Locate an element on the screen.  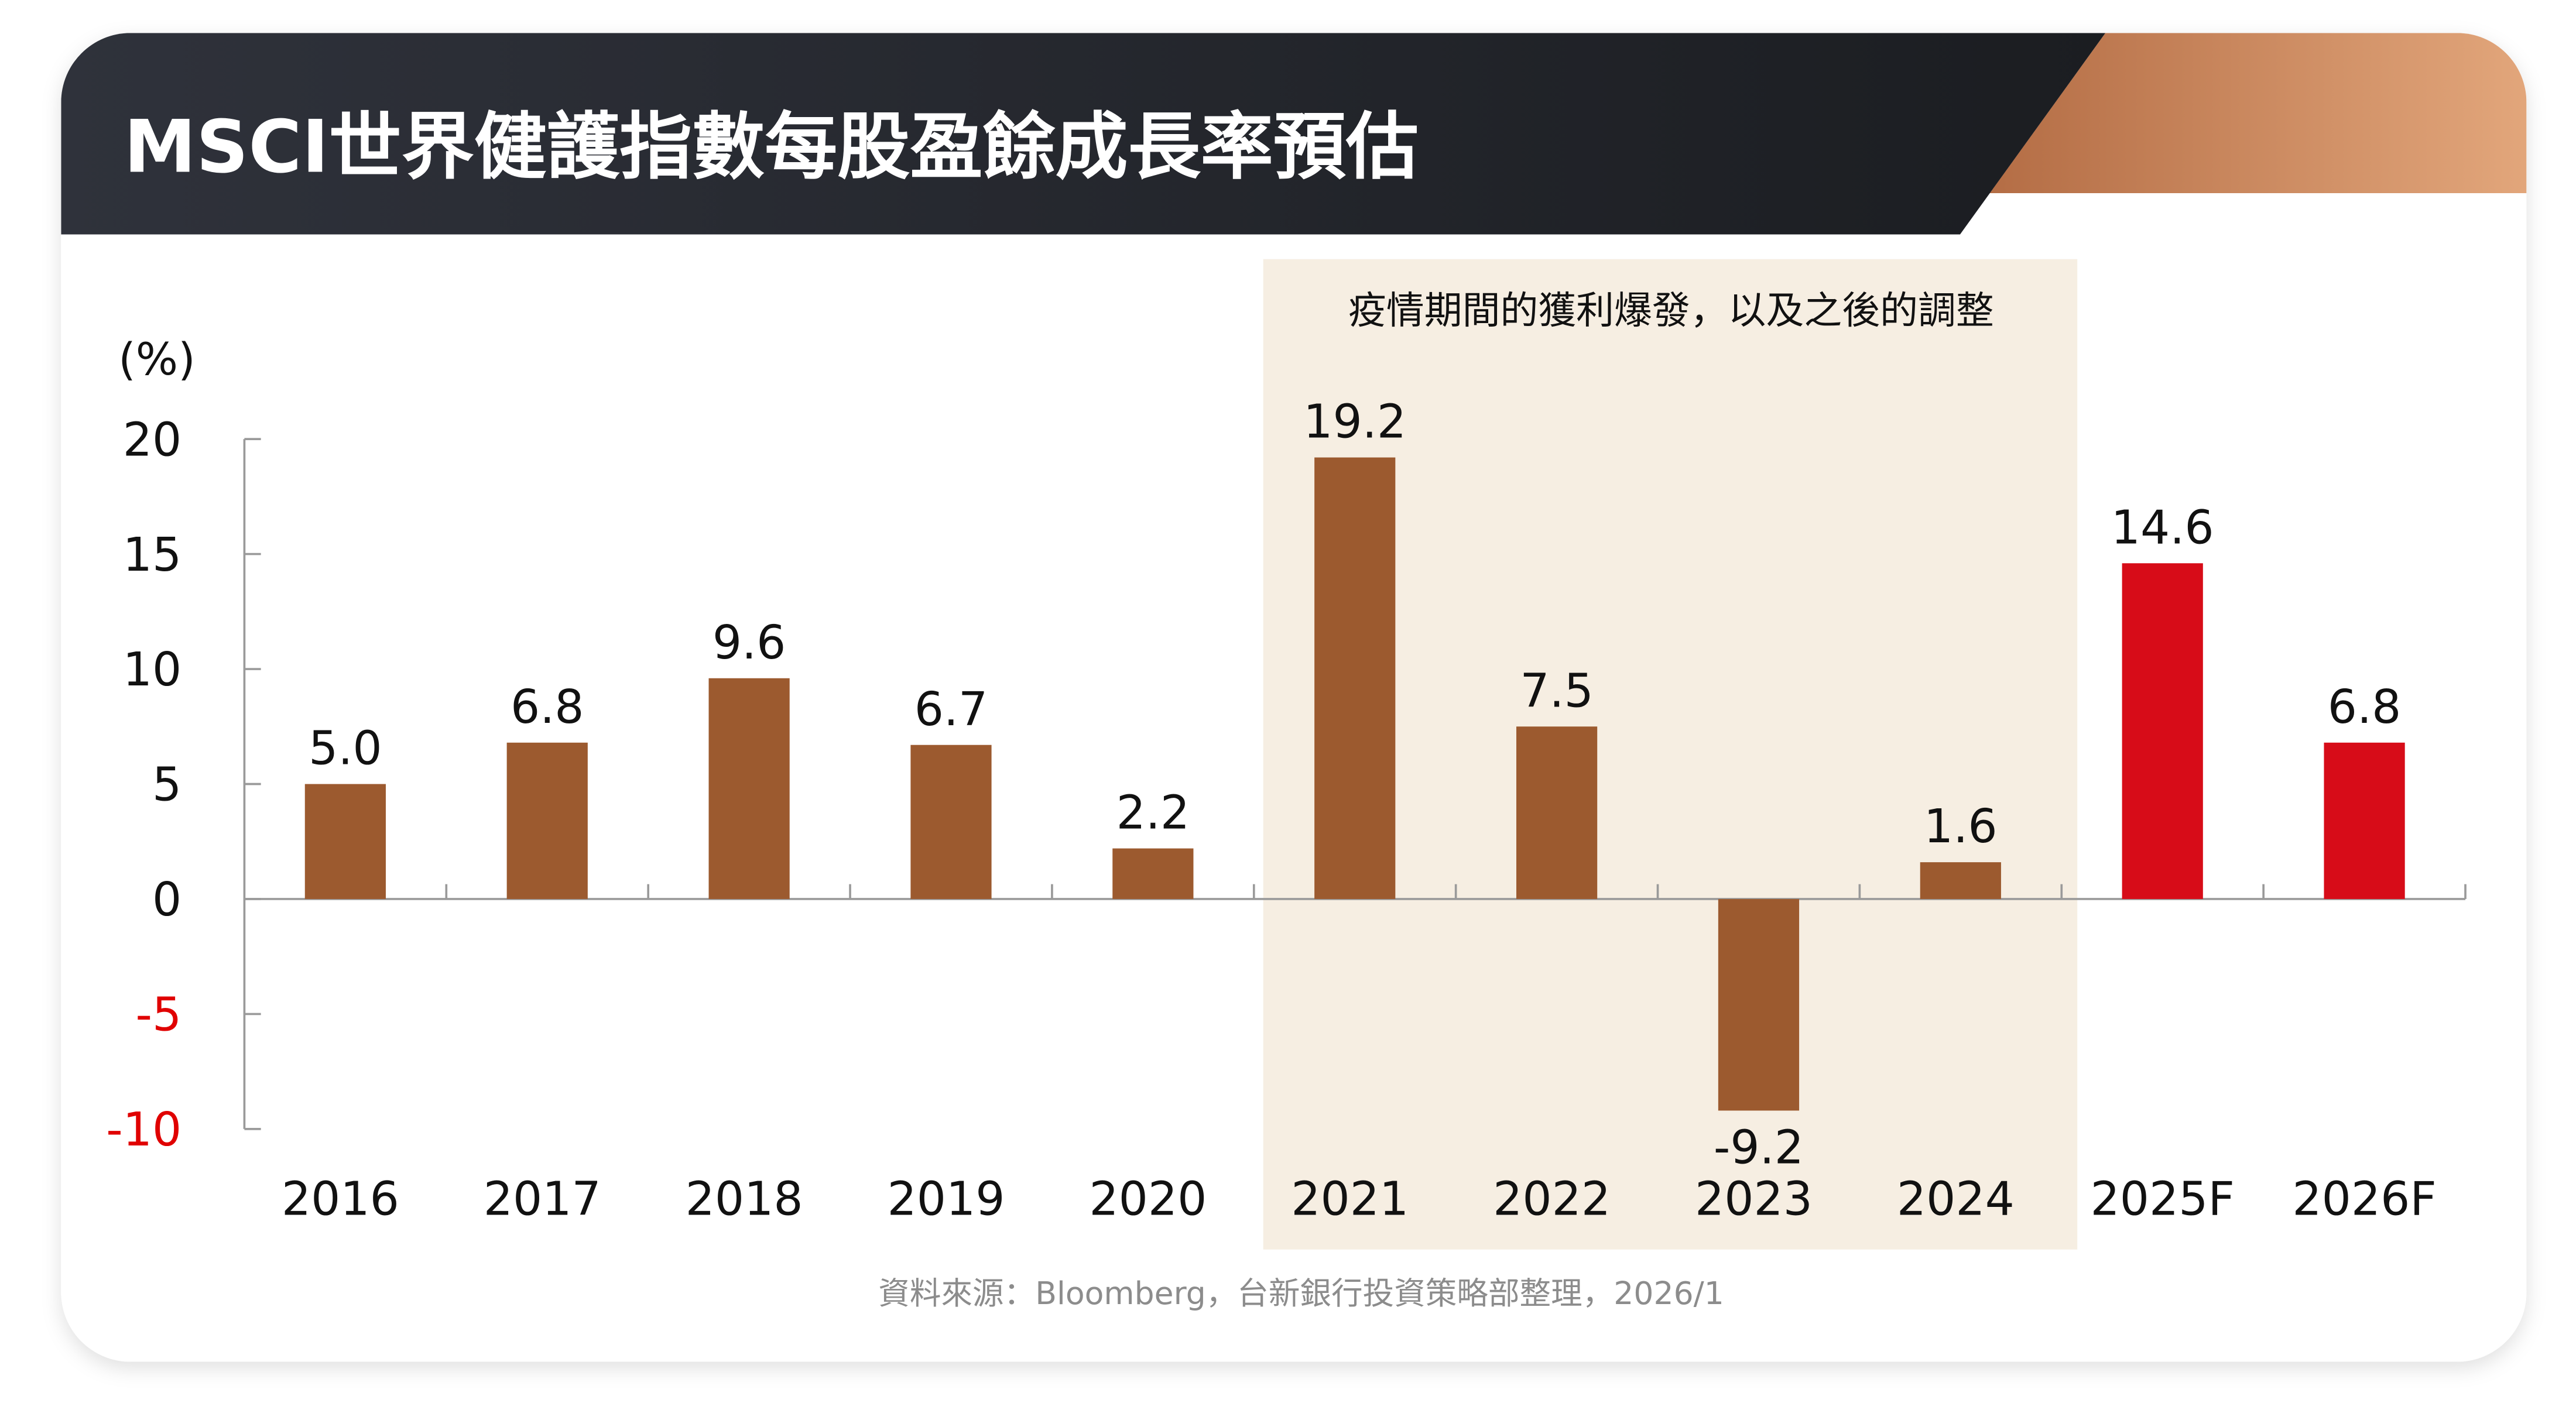
bar-2022 is located at coordinates (1557, 812).